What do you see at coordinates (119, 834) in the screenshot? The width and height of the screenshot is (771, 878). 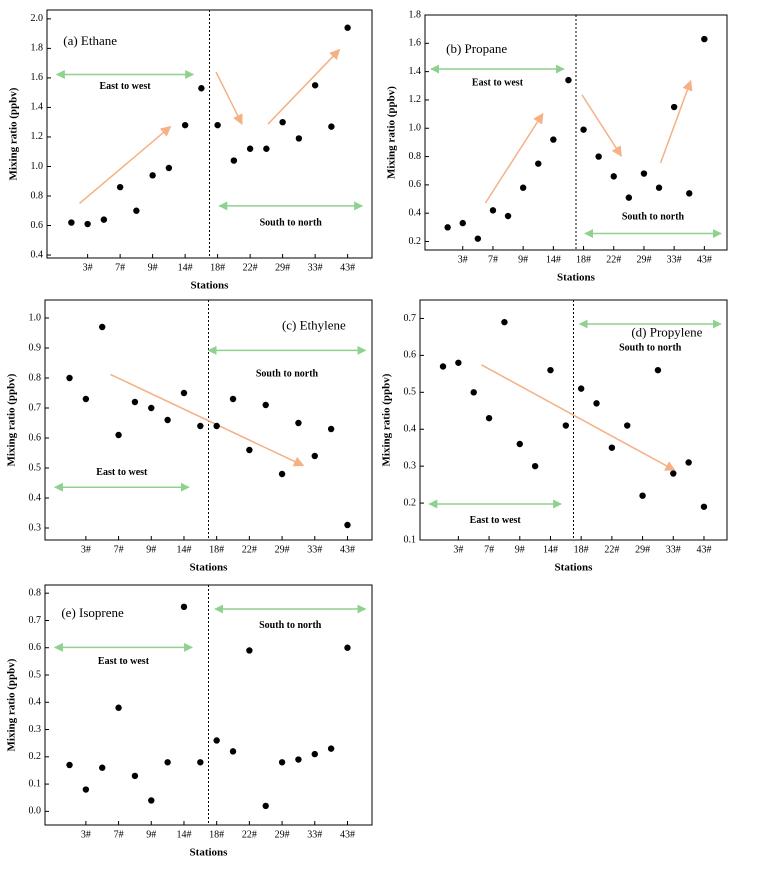 I see `x-tick-label: 7#` at bounding box center [119, 834].